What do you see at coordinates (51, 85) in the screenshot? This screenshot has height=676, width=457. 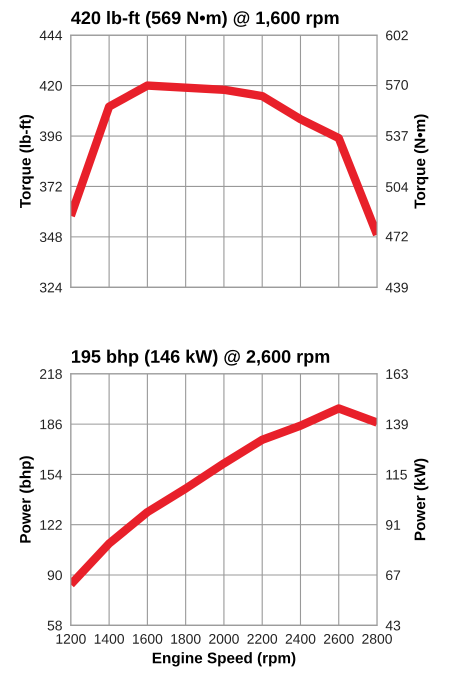 I see `y-tick-label: 420` at bounding box center [51, 85].